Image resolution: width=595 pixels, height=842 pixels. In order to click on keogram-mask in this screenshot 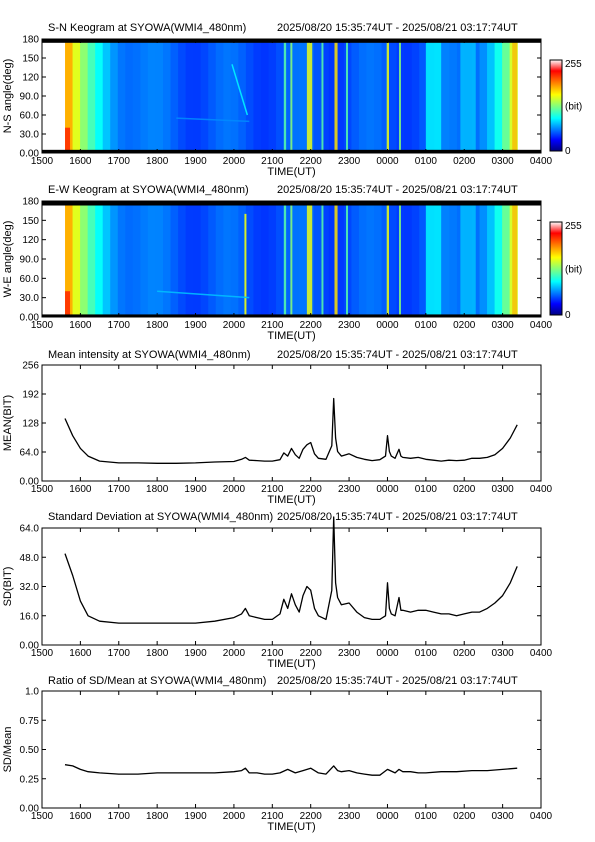, I will do `click(291, 41)`.